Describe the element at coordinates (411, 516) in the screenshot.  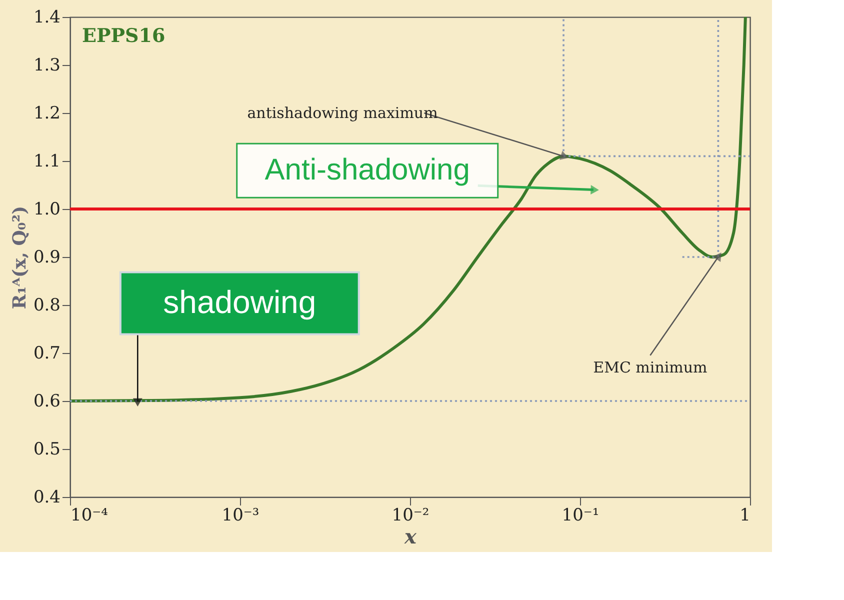
I see `x-tick-label: 10⁻²` at that location.